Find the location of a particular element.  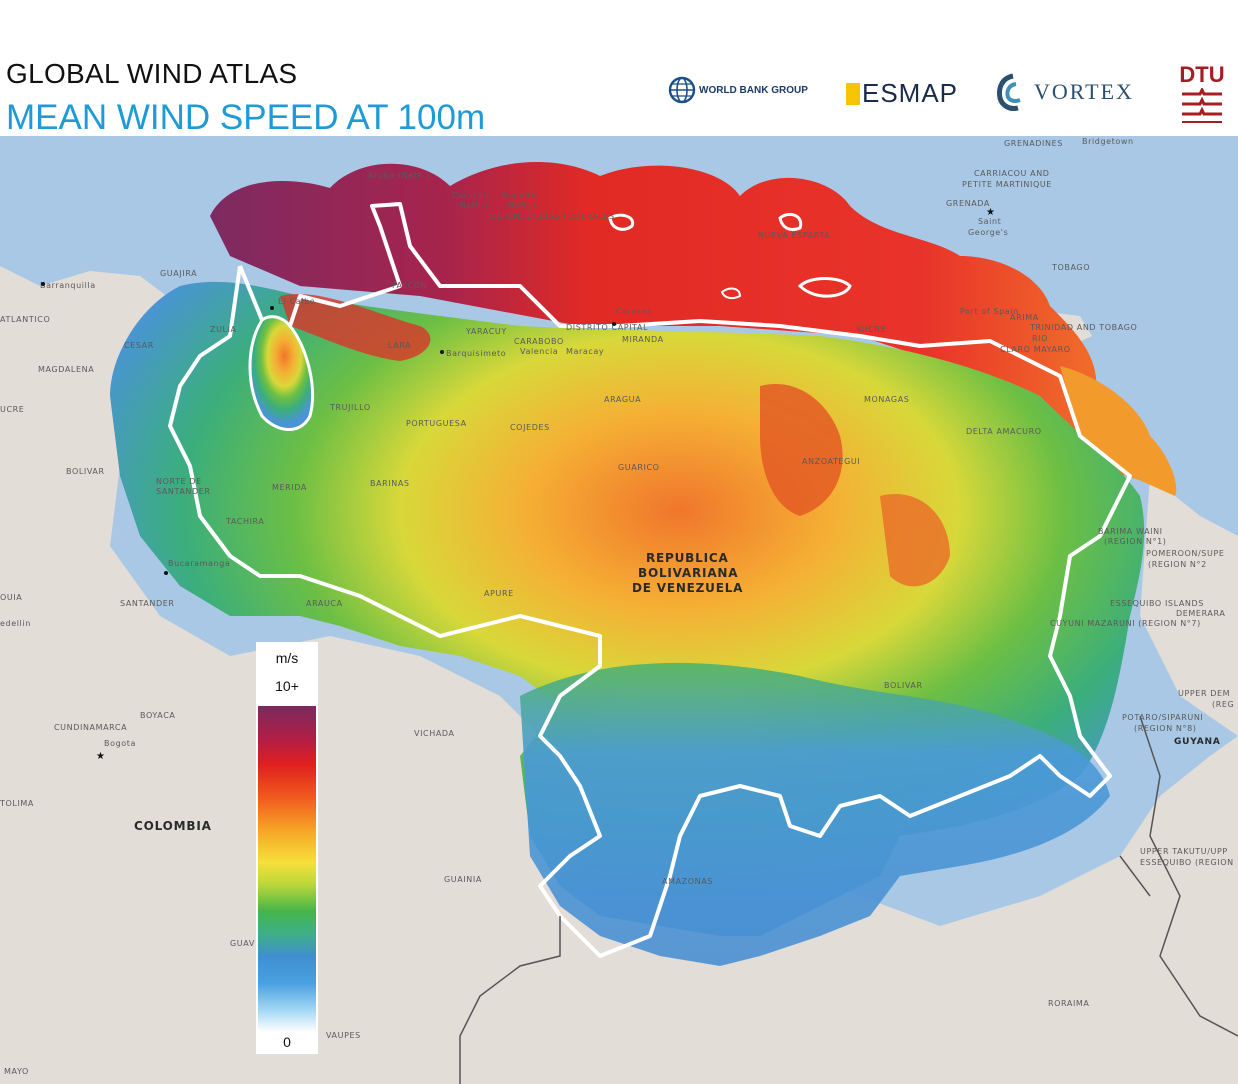

label-colombia: COLOMBIA is located at coordinates (173, 826).